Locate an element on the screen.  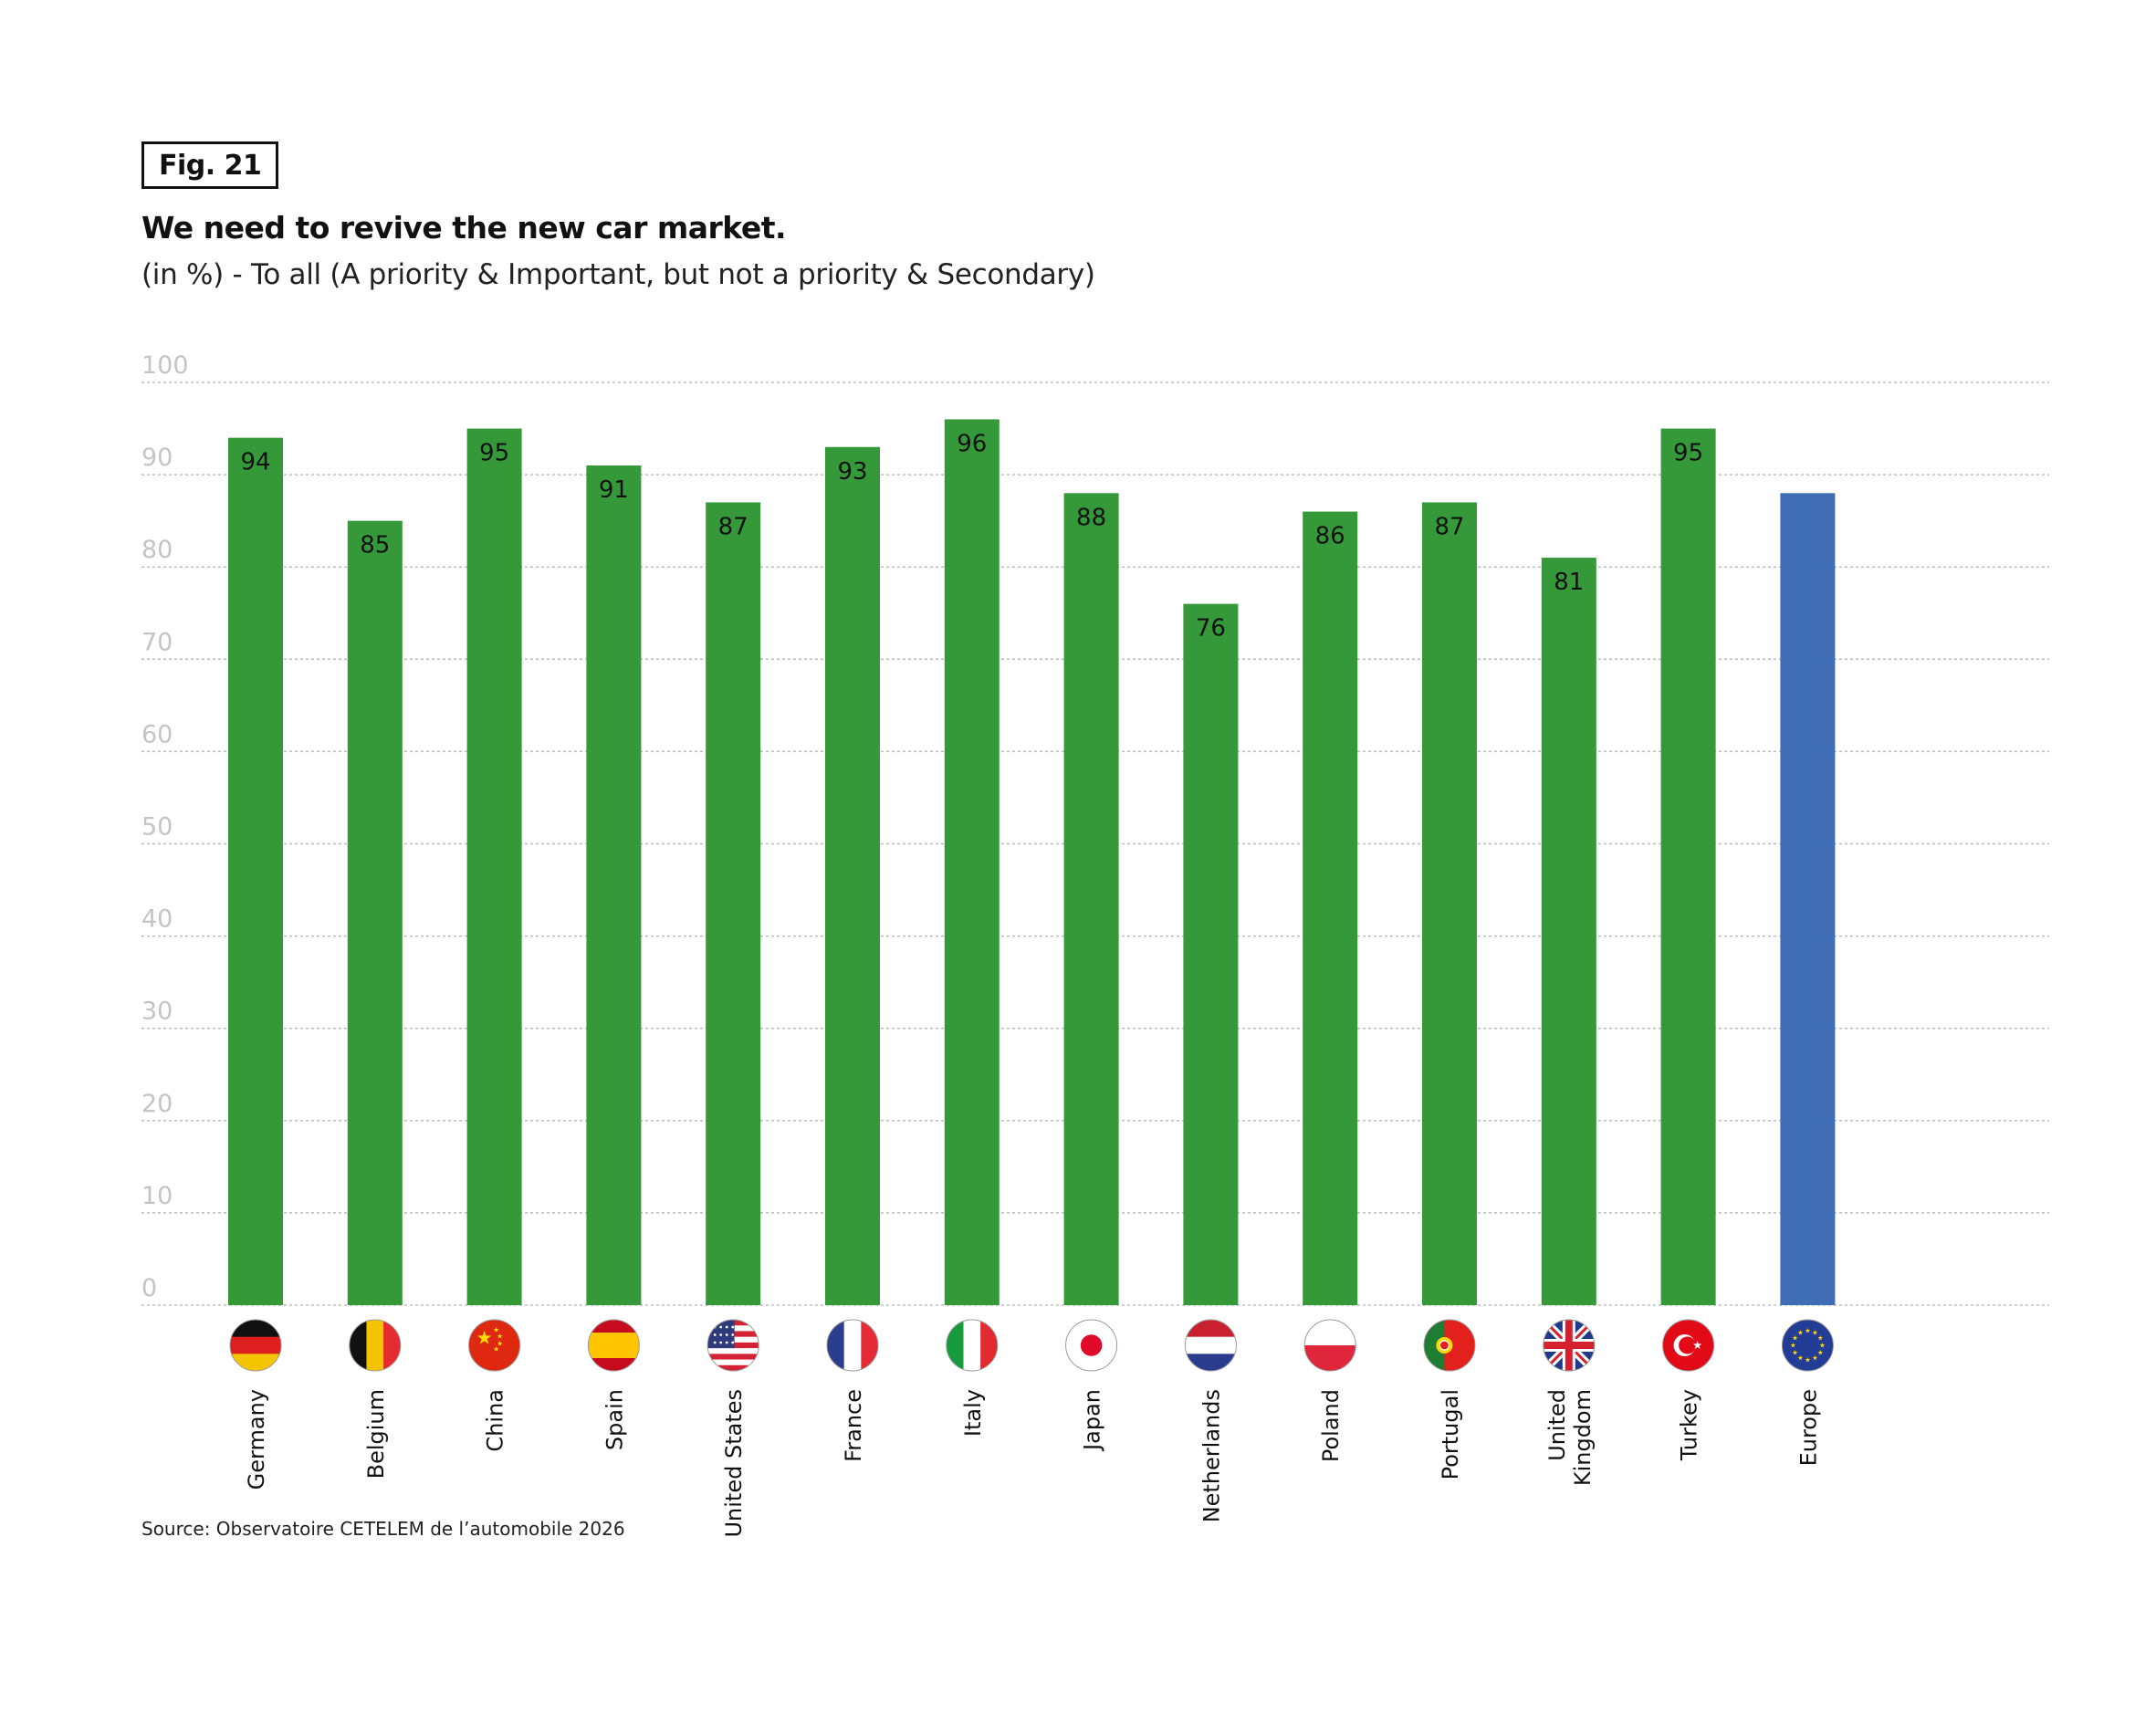
category-label-line: United States is located at coordinates (734, 1463).